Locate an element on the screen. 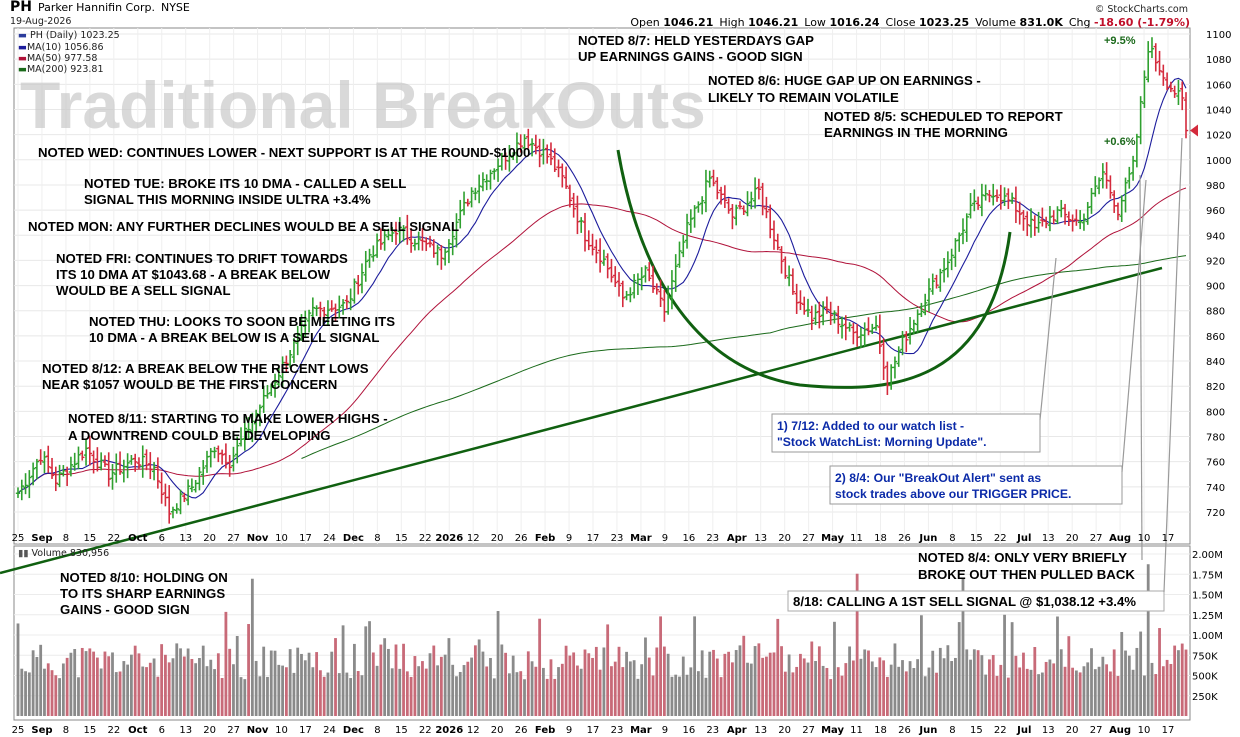 The width and height of the screenshot is (1240, 737). volume-tick-label: 1.50M is located at coordinates (1207, 596).